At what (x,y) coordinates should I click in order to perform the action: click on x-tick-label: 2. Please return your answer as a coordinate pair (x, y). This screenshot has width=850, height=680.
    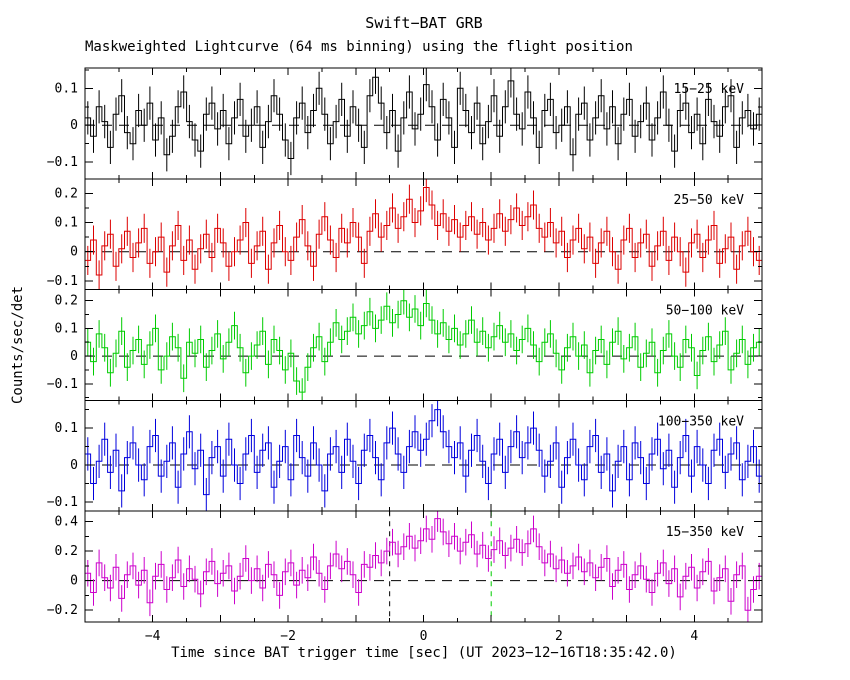
    Looking at the image, I should click on (559, 636).